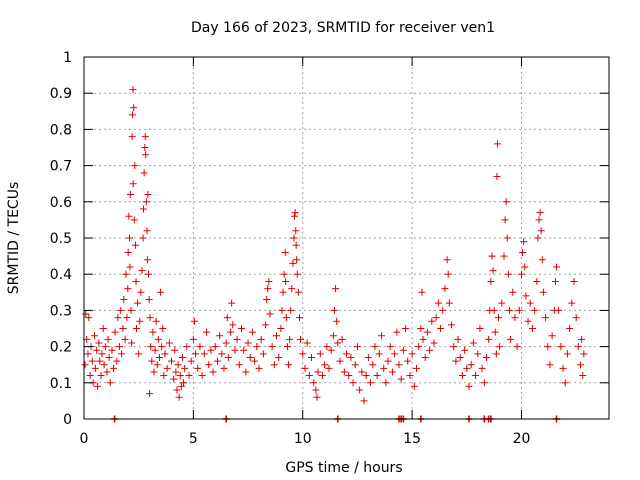  Describe the element at coordinates (84, 439) in the screenshot. I see `x-tick-label: 0` at that location.